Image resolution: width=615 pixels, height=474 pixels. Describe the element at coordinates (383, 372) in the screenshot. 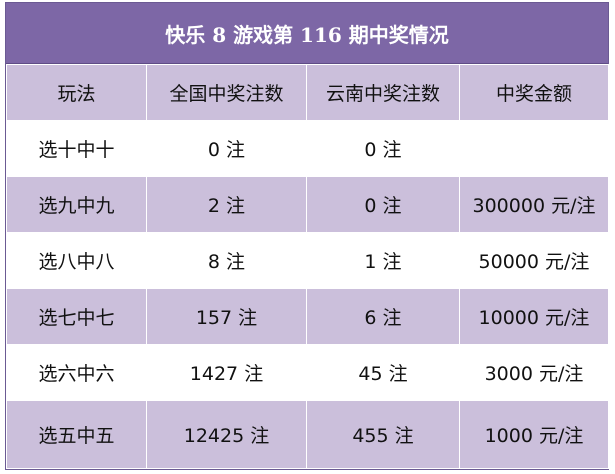

I see `yunnan-count-cell: 45 注` at that location.